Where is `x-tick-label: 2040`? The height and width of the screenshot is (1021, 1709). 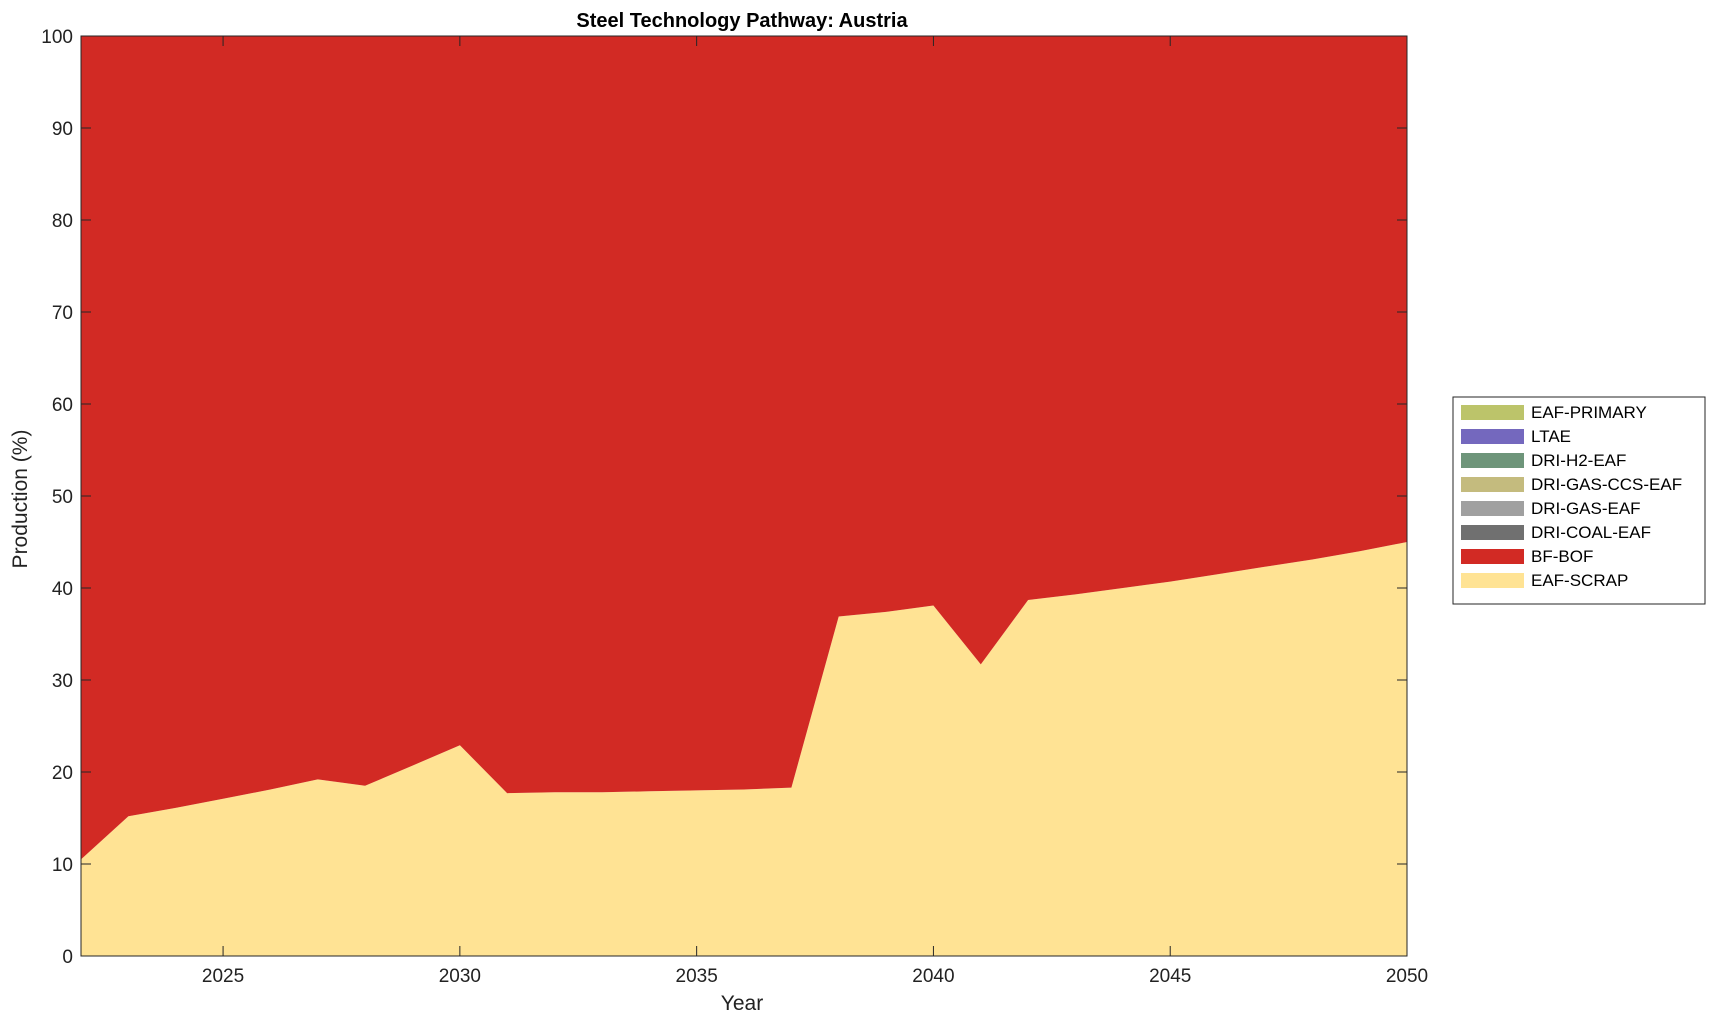
x-tick-label: 2040 is located at coordinates (933, 976).